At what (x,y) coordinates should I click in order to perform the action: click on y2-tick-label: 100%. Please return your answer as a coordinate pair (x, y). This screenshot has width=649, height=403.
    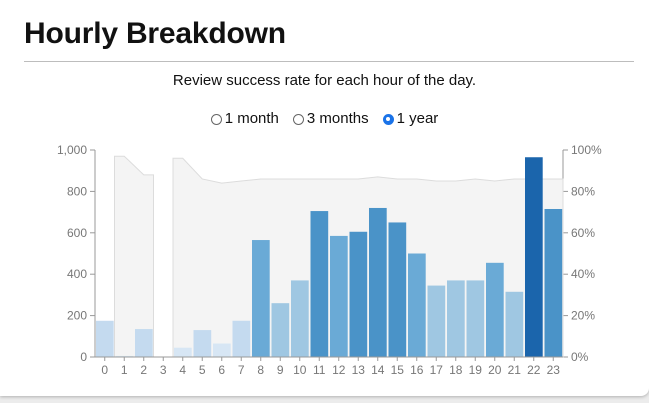
    Looking at the image, I should click on (586, 150).